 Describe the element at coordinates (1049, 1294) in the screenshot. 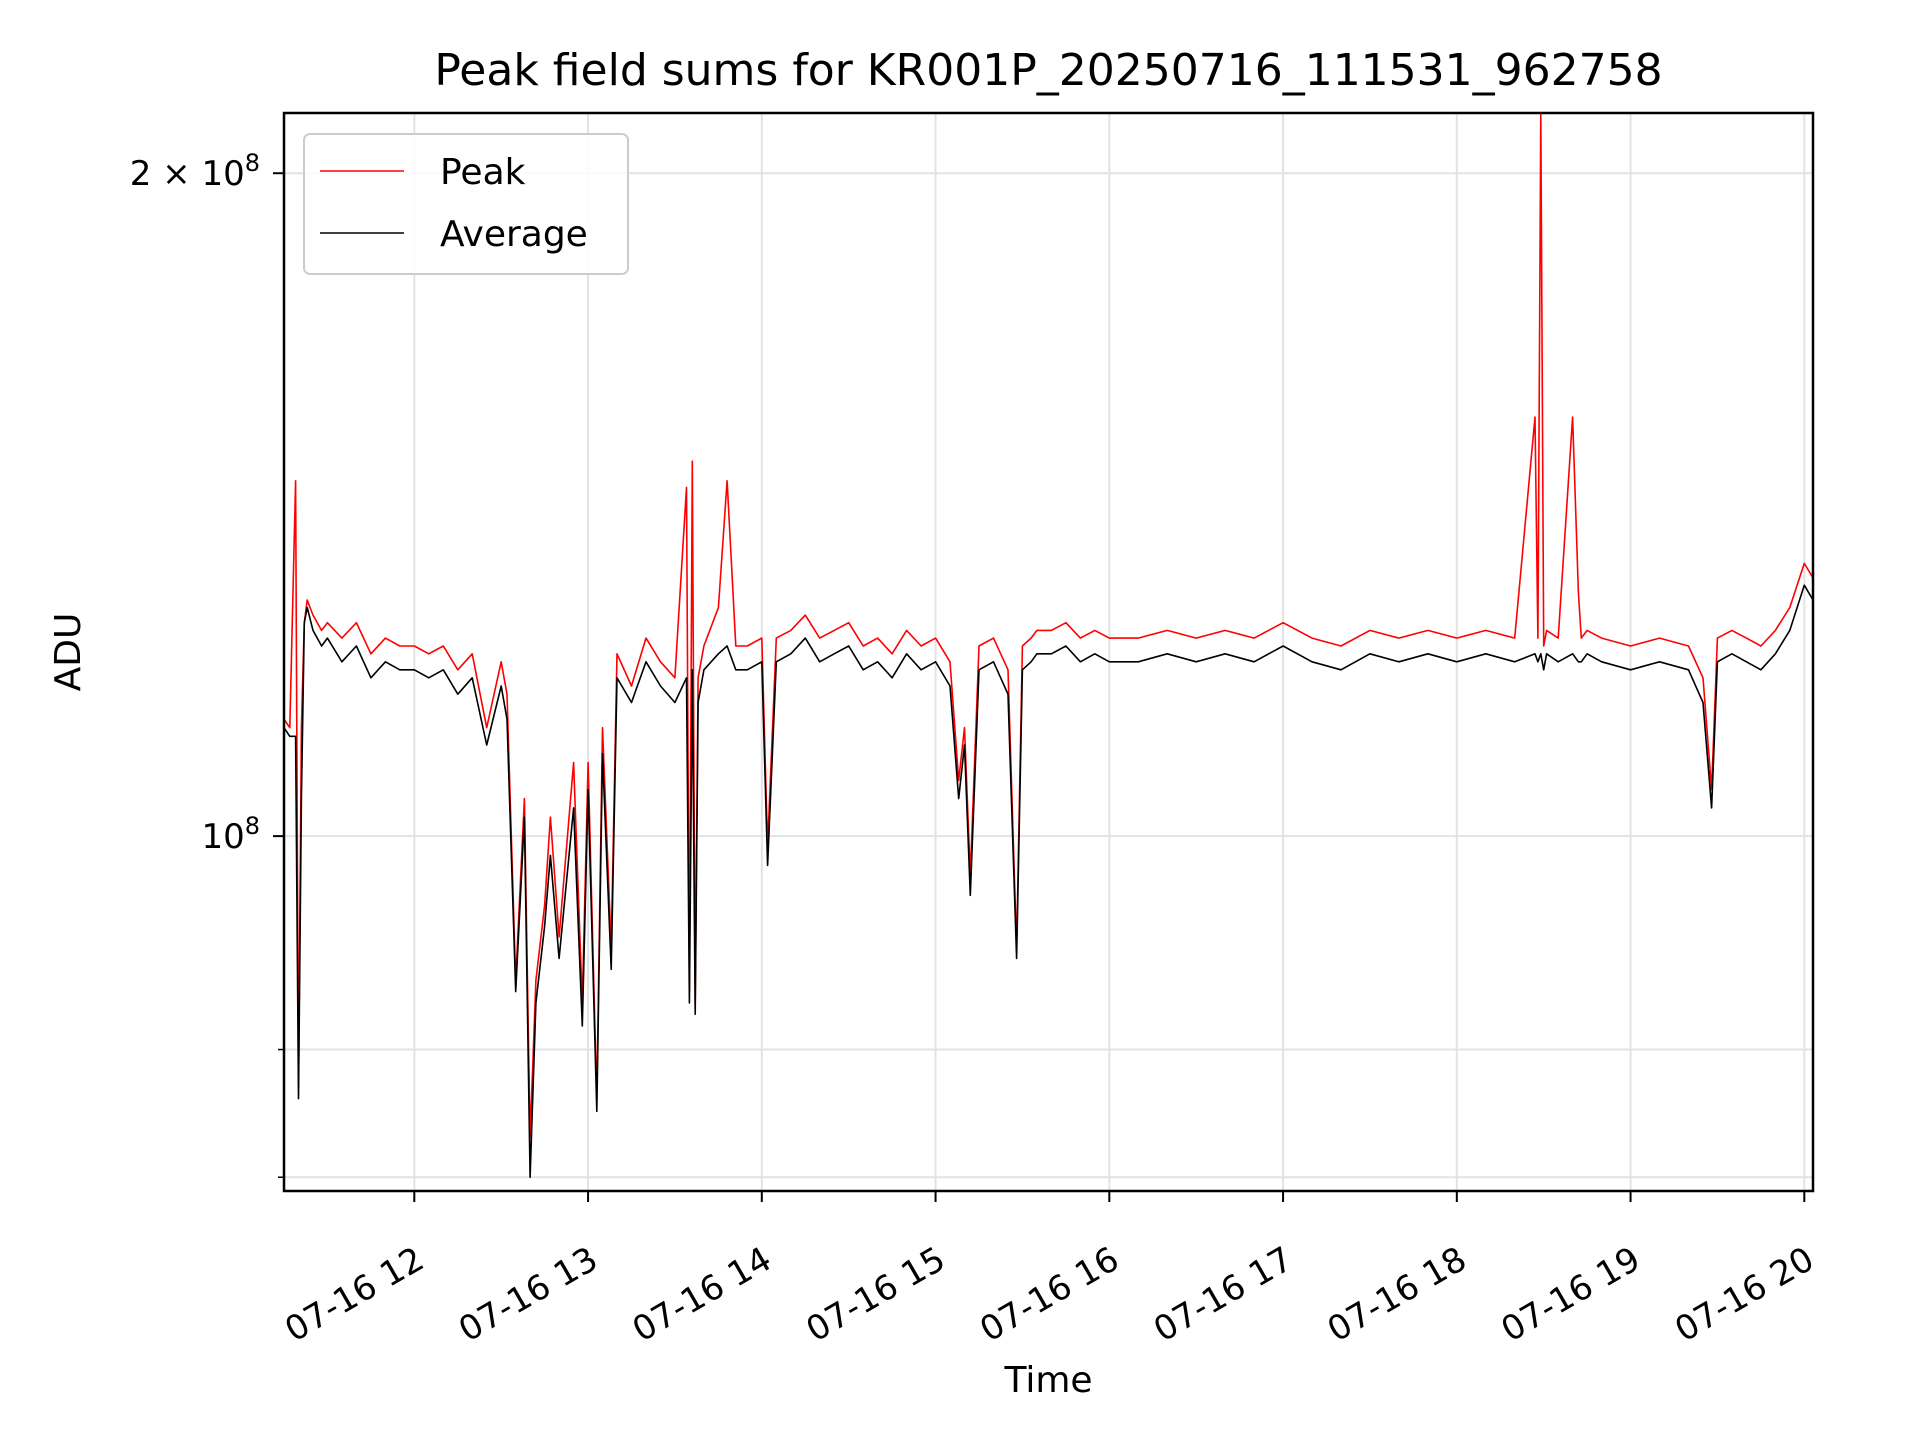

I see `x-tick-label: 07-16 16` at that location.